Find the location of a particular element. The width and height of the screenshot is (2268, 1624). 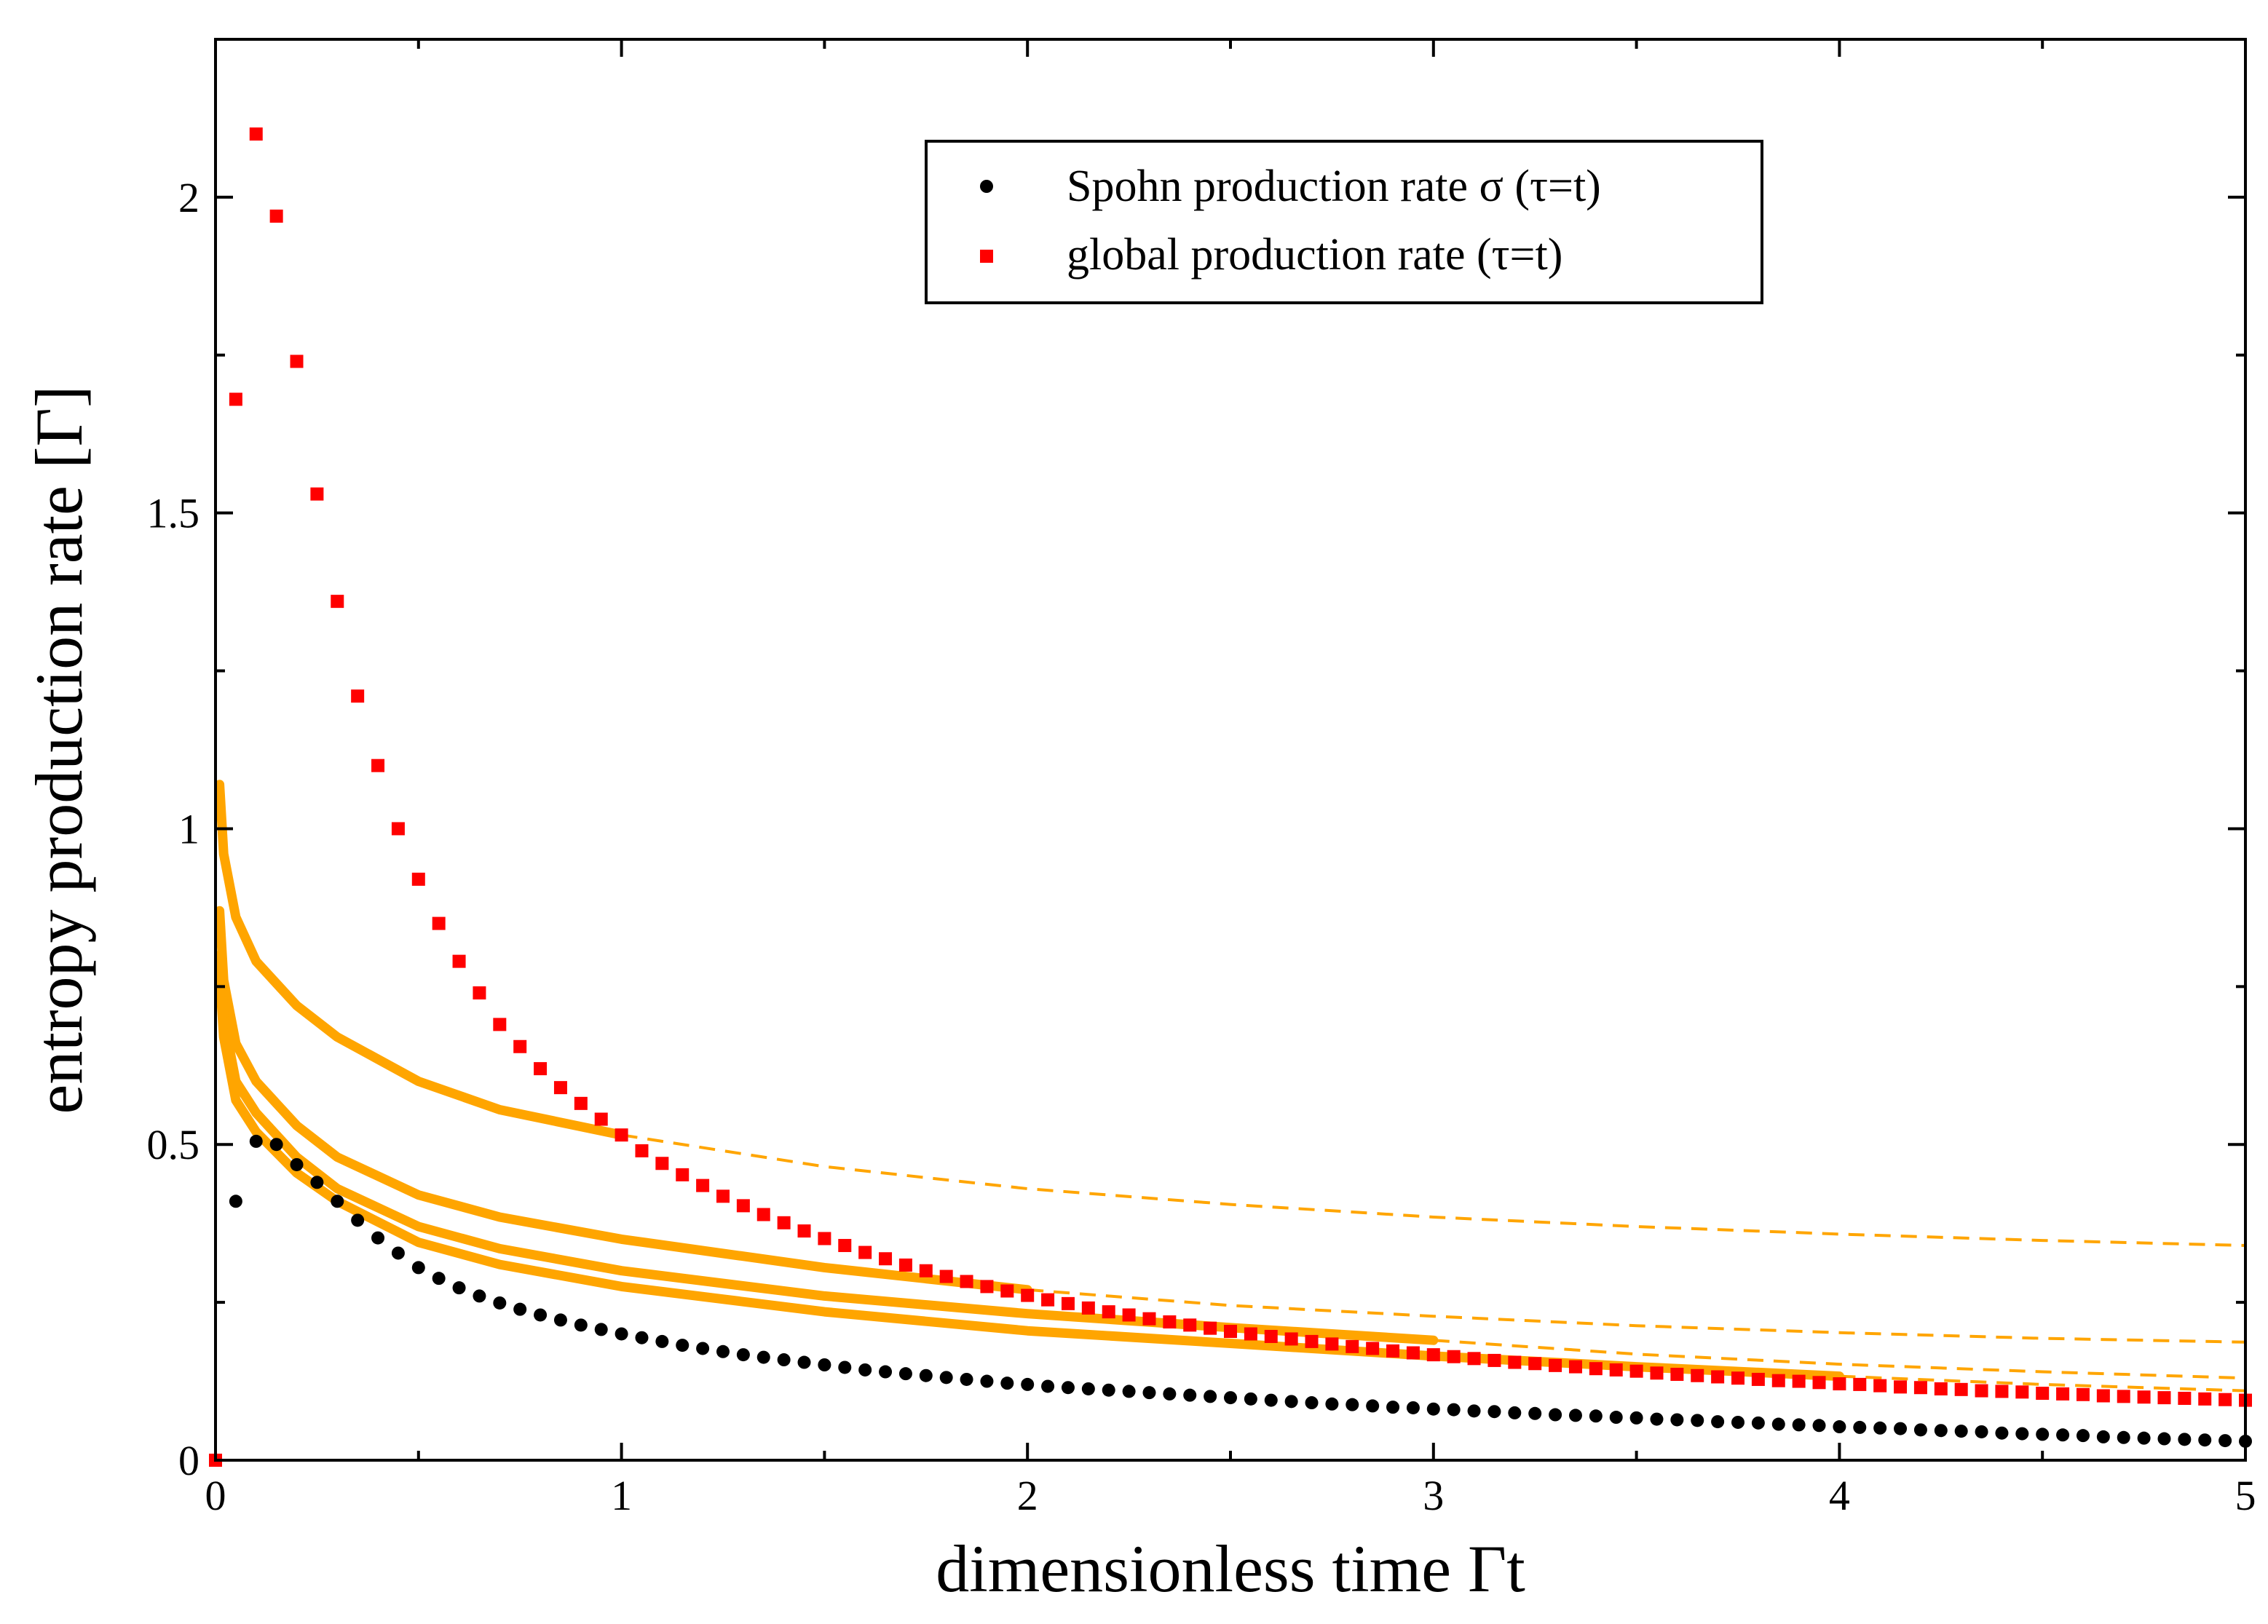

legend-label-global: global production rate (τ=t) is located at coordinates (1315, 255).